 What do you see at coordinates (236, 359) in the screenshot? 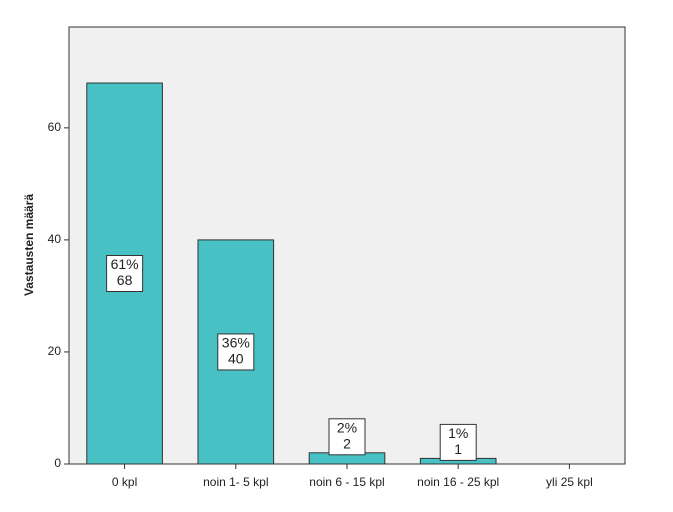
I see `value-label: 40` at bounding box center [236, 359].